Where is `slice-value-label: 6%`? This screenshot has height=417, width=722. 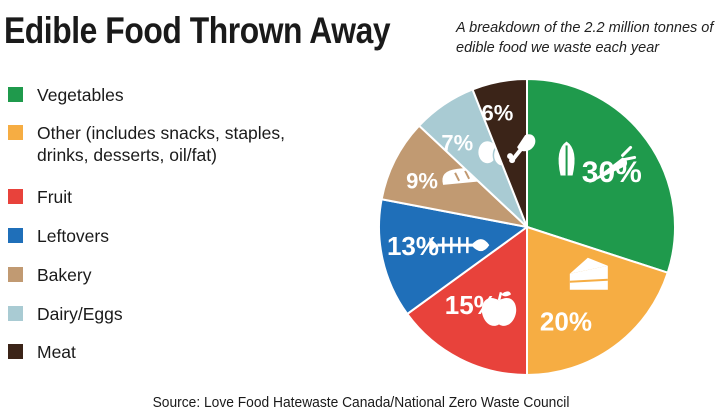 slice-value-label: 6% is located at coordinates (497, 113).